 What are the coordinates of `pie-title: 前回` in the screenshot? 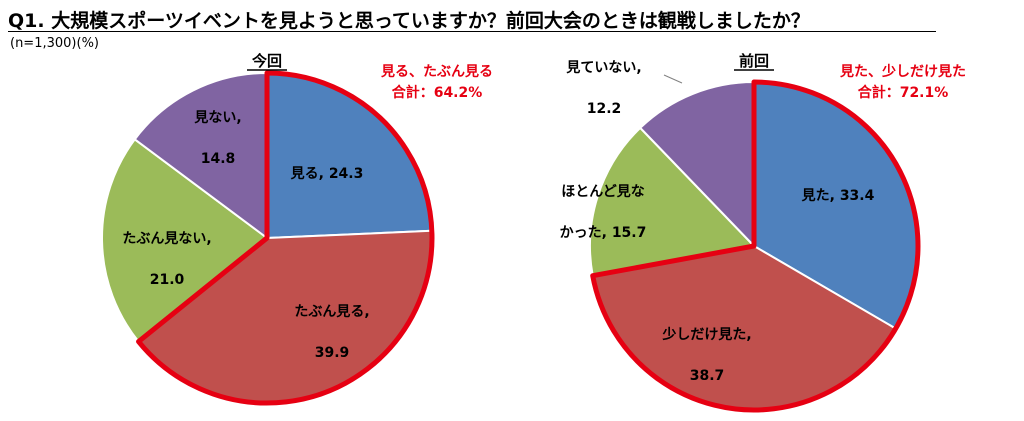 It's located at (754, 61).